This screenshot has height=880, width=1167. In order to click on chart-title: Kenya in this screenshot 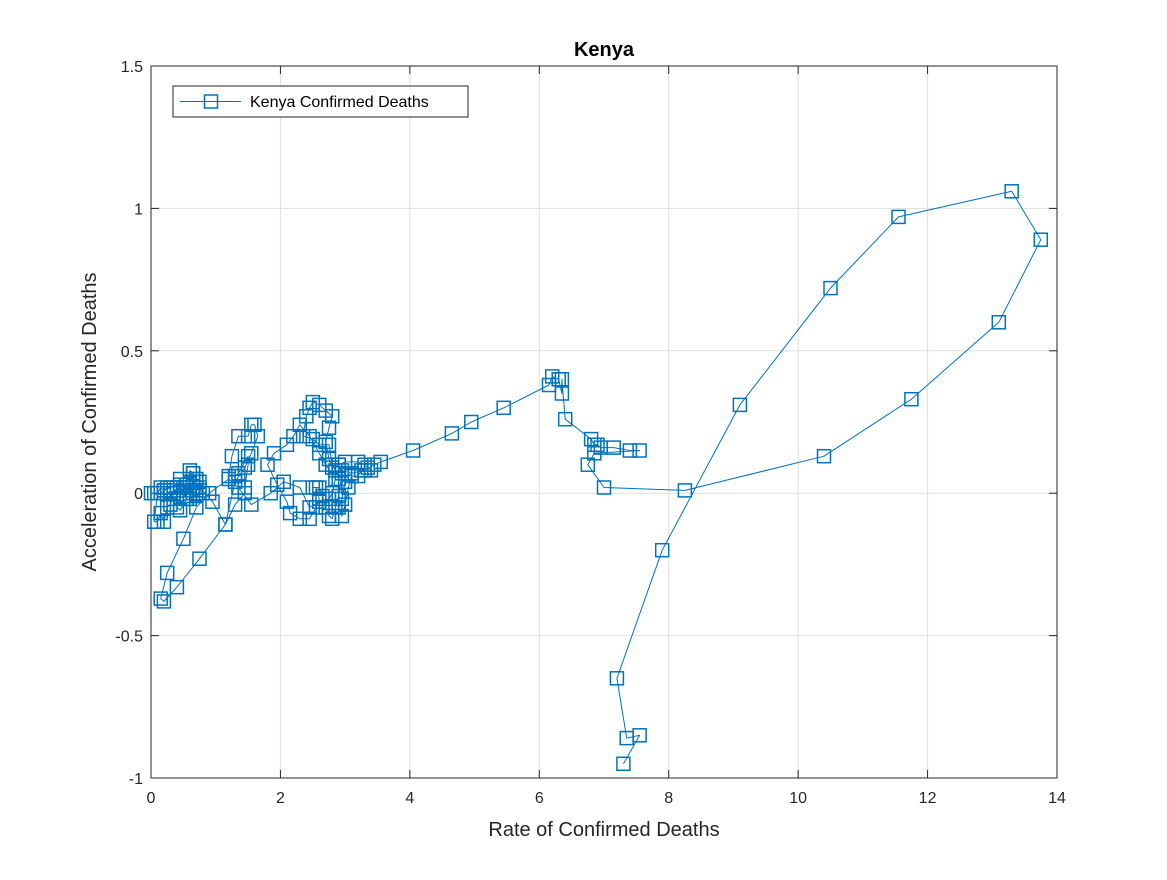, I will do `click(604, 50)`.